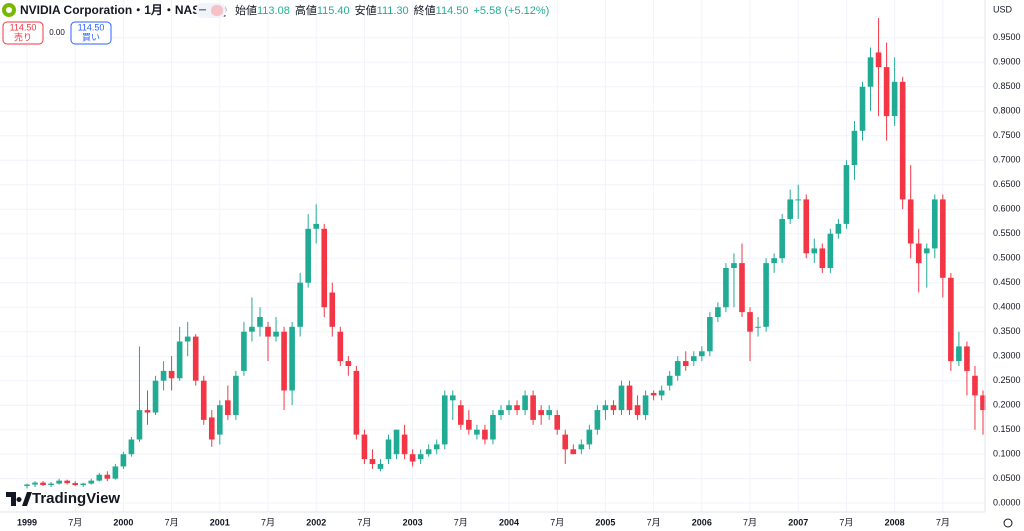 This screenshot has width=1024, height=531. Describe the element at coordinates (316, 522) in the screenshot. I see `x-tick-label: 2002` at that location.